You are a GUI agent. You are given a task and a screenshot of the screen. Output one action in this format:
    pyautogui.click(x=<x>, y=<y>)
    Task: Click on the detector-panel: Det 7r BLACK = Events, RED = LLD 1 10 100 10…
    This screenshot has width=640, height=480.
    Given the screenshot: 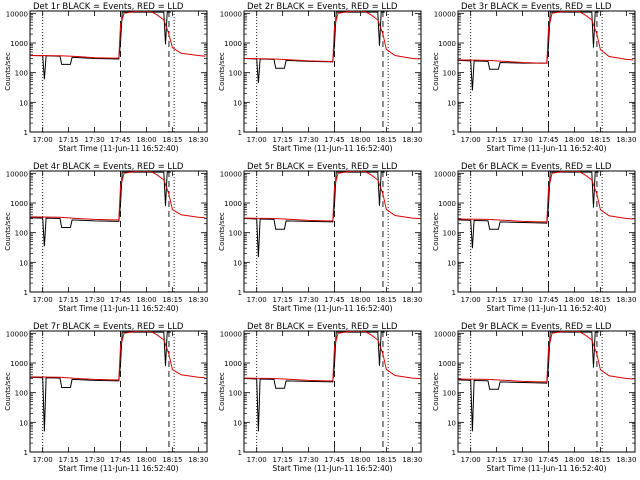 What is the action you would take?
    pyautogui.click(x=106, y=397)
    